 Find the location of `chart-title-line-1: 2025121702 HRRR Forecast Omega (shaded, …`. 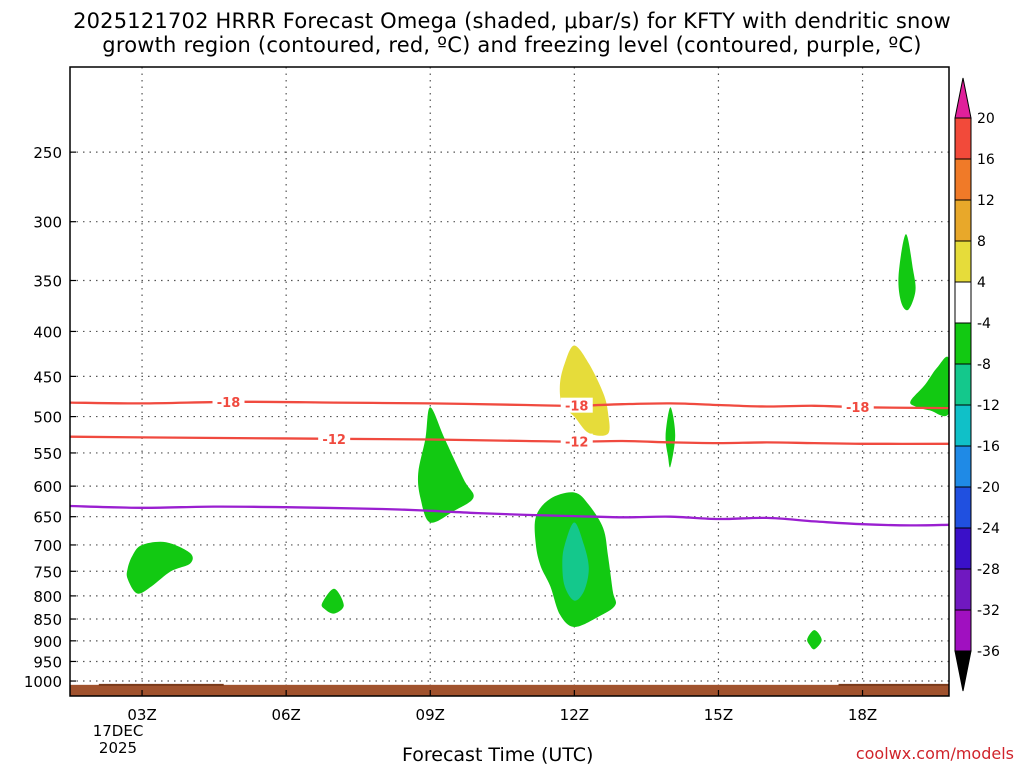

chart-title-line-1: 2025121702 HRRR Forecast Omega (shaded, … is located at coordinates (512, 21).